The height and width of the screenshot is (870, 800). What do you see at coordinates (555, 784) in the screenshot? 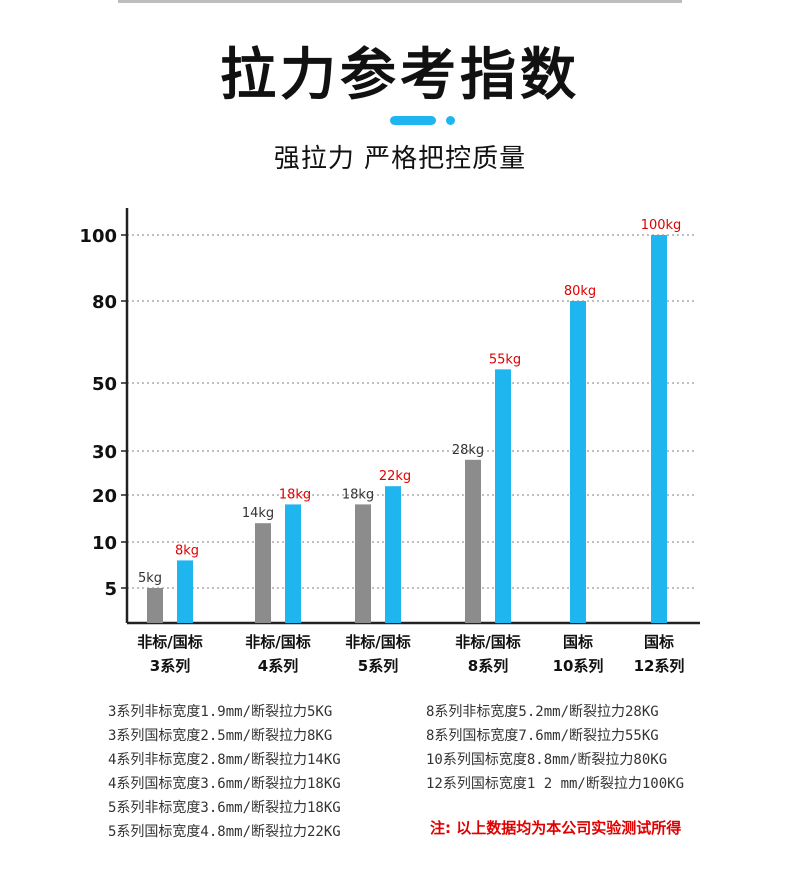
I see `spec-note-line: 12系列国标宽度1 2 mm/断裂拉力100KG` at bounding box center [555, 784].